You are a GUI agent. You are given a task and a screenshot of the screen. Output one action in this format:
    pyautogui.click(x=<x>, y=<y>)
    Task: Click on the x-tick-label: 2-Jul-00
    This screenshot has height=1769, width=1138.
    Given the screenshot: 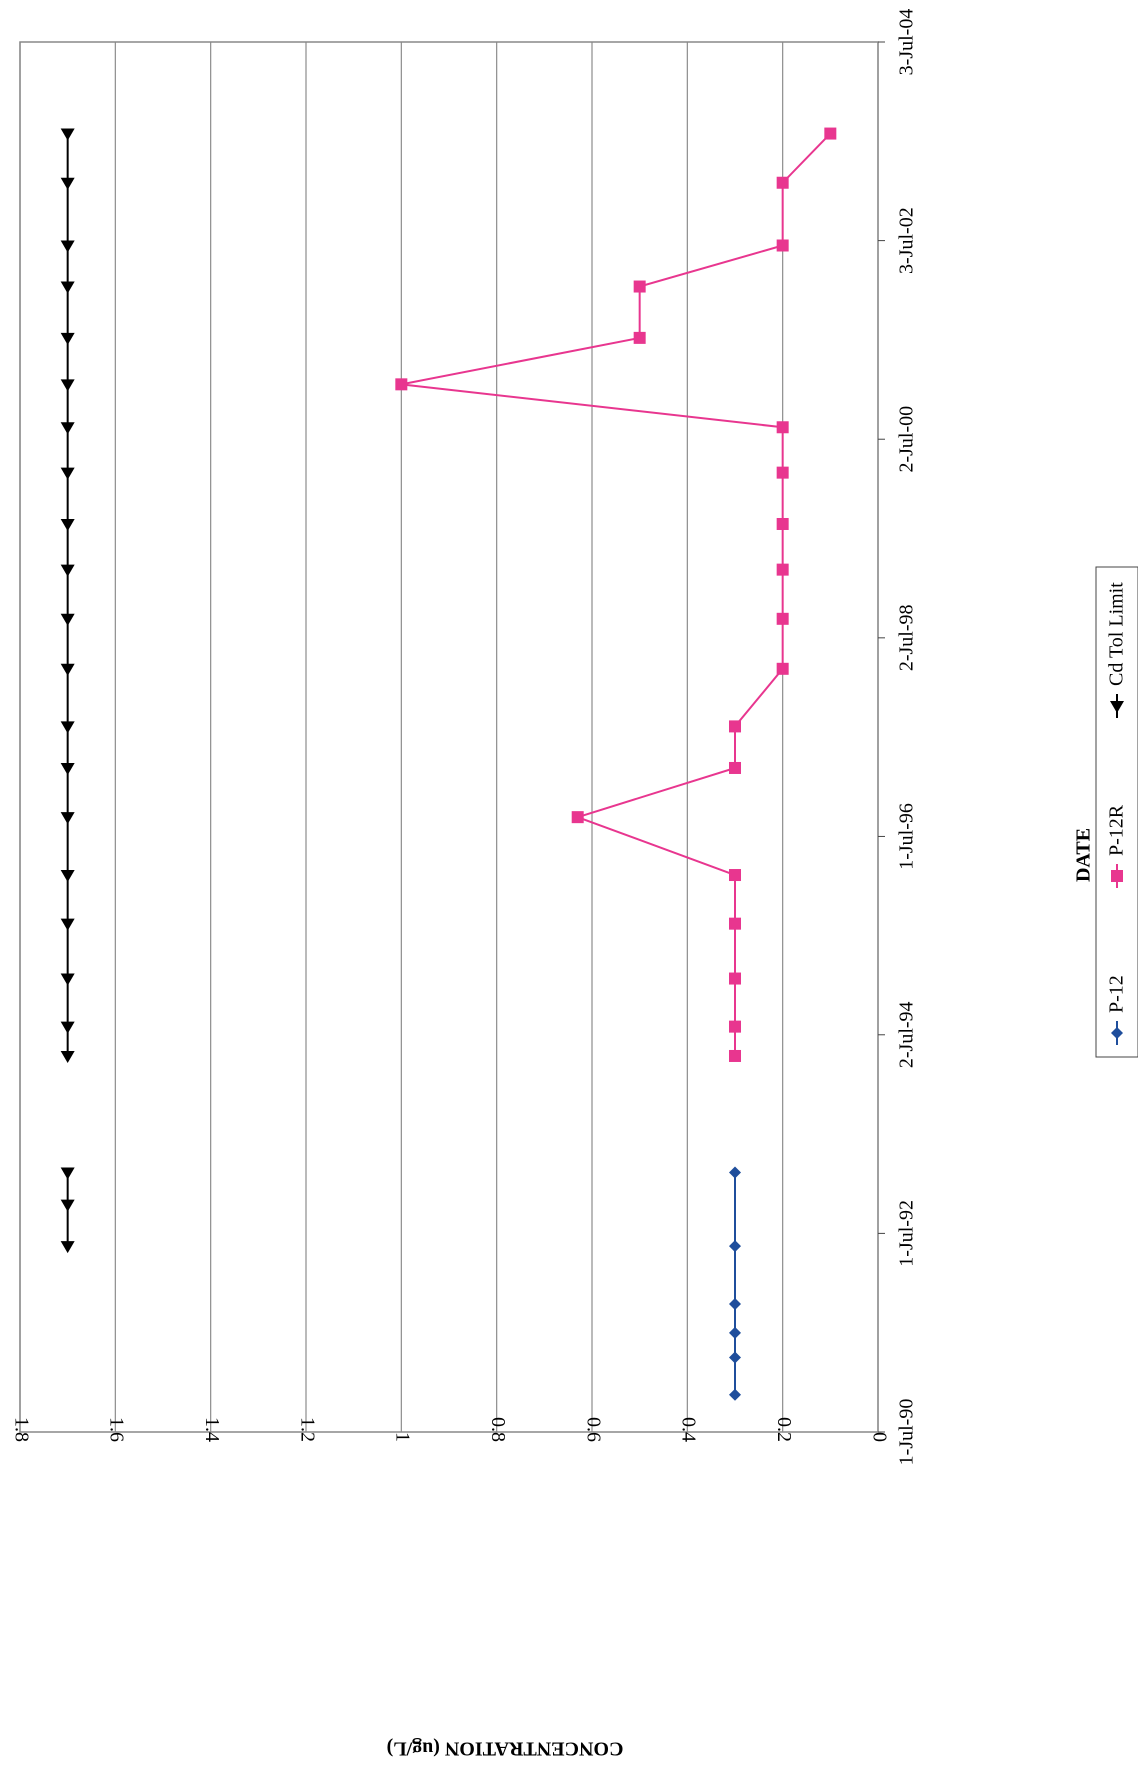 What is the action you would take?
    pyautogui.click(x=907, y=439)
    